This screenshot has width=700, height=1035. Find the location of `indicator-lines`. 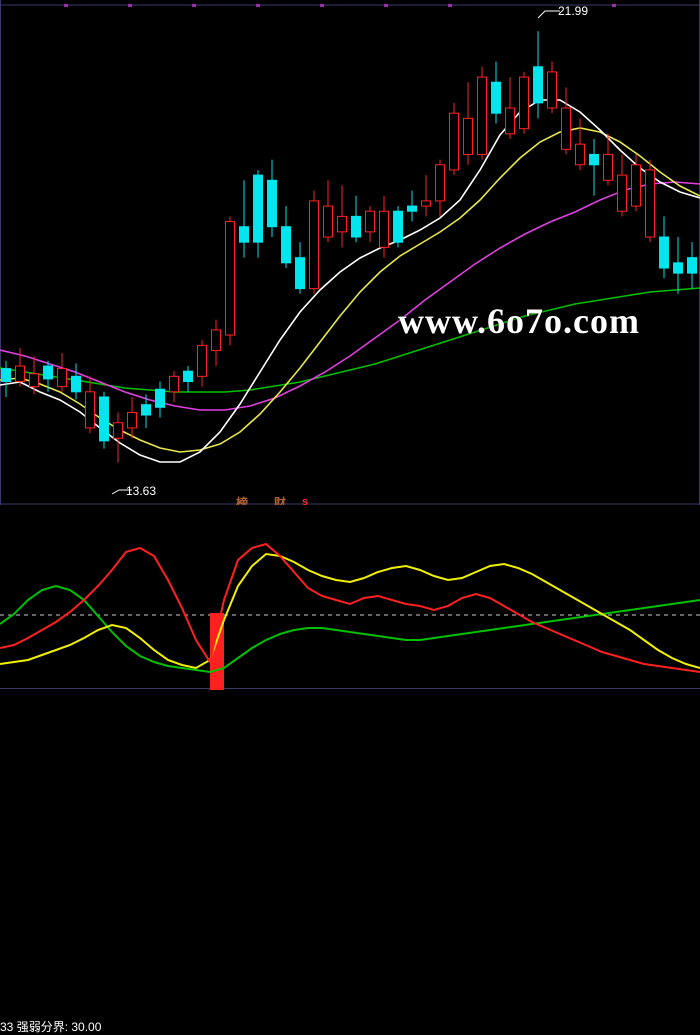

indicator-lines is located at coordinates (350, 608).